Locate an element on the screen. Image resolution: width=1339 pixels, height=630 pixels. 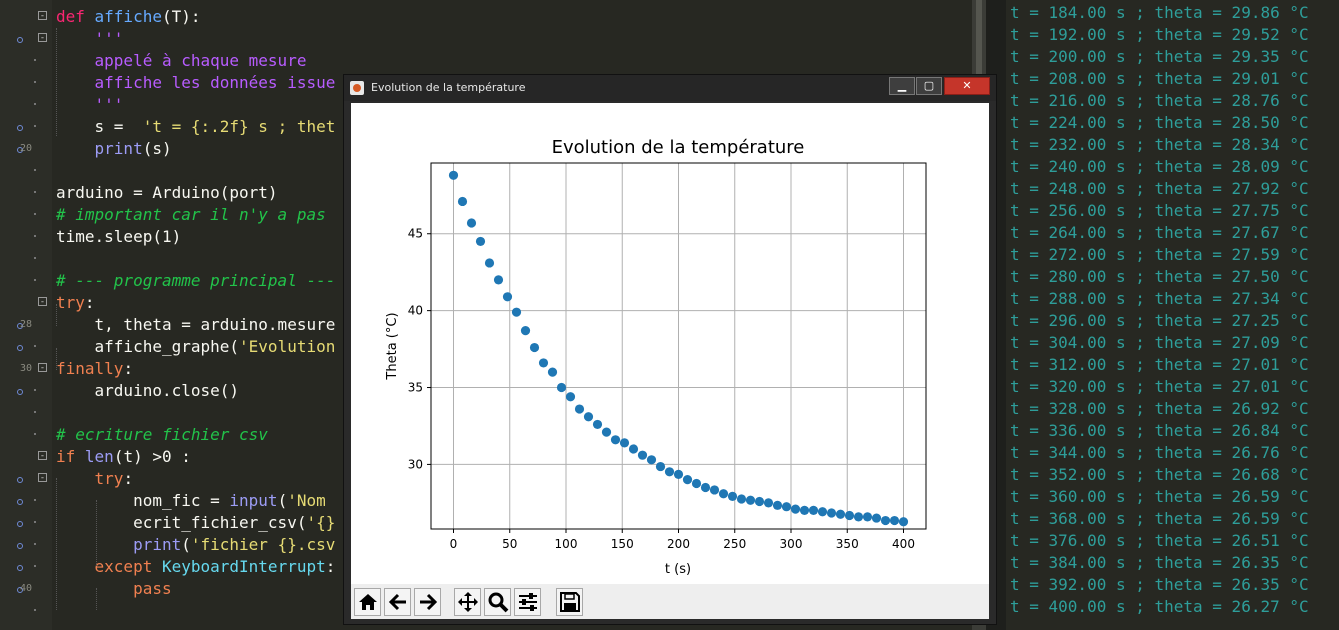
maximize-button: ▢ is located at coordinates (929, 86).